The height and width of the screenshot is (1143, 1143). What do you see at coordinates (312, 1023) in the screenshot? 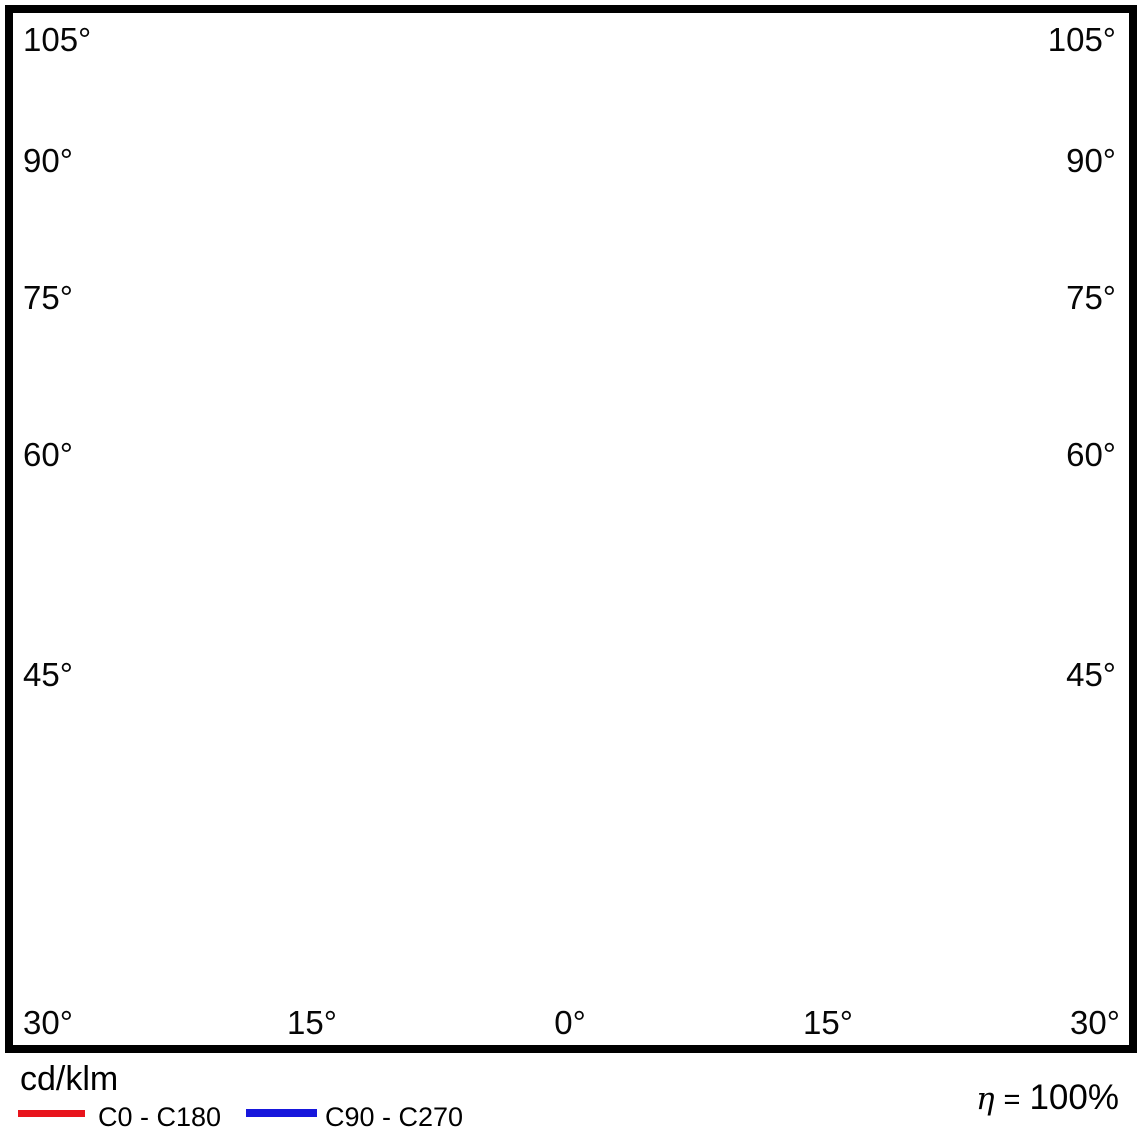
I see `angle-label-bottom-1-15°: 15°` at bounding box center [312, 1023].